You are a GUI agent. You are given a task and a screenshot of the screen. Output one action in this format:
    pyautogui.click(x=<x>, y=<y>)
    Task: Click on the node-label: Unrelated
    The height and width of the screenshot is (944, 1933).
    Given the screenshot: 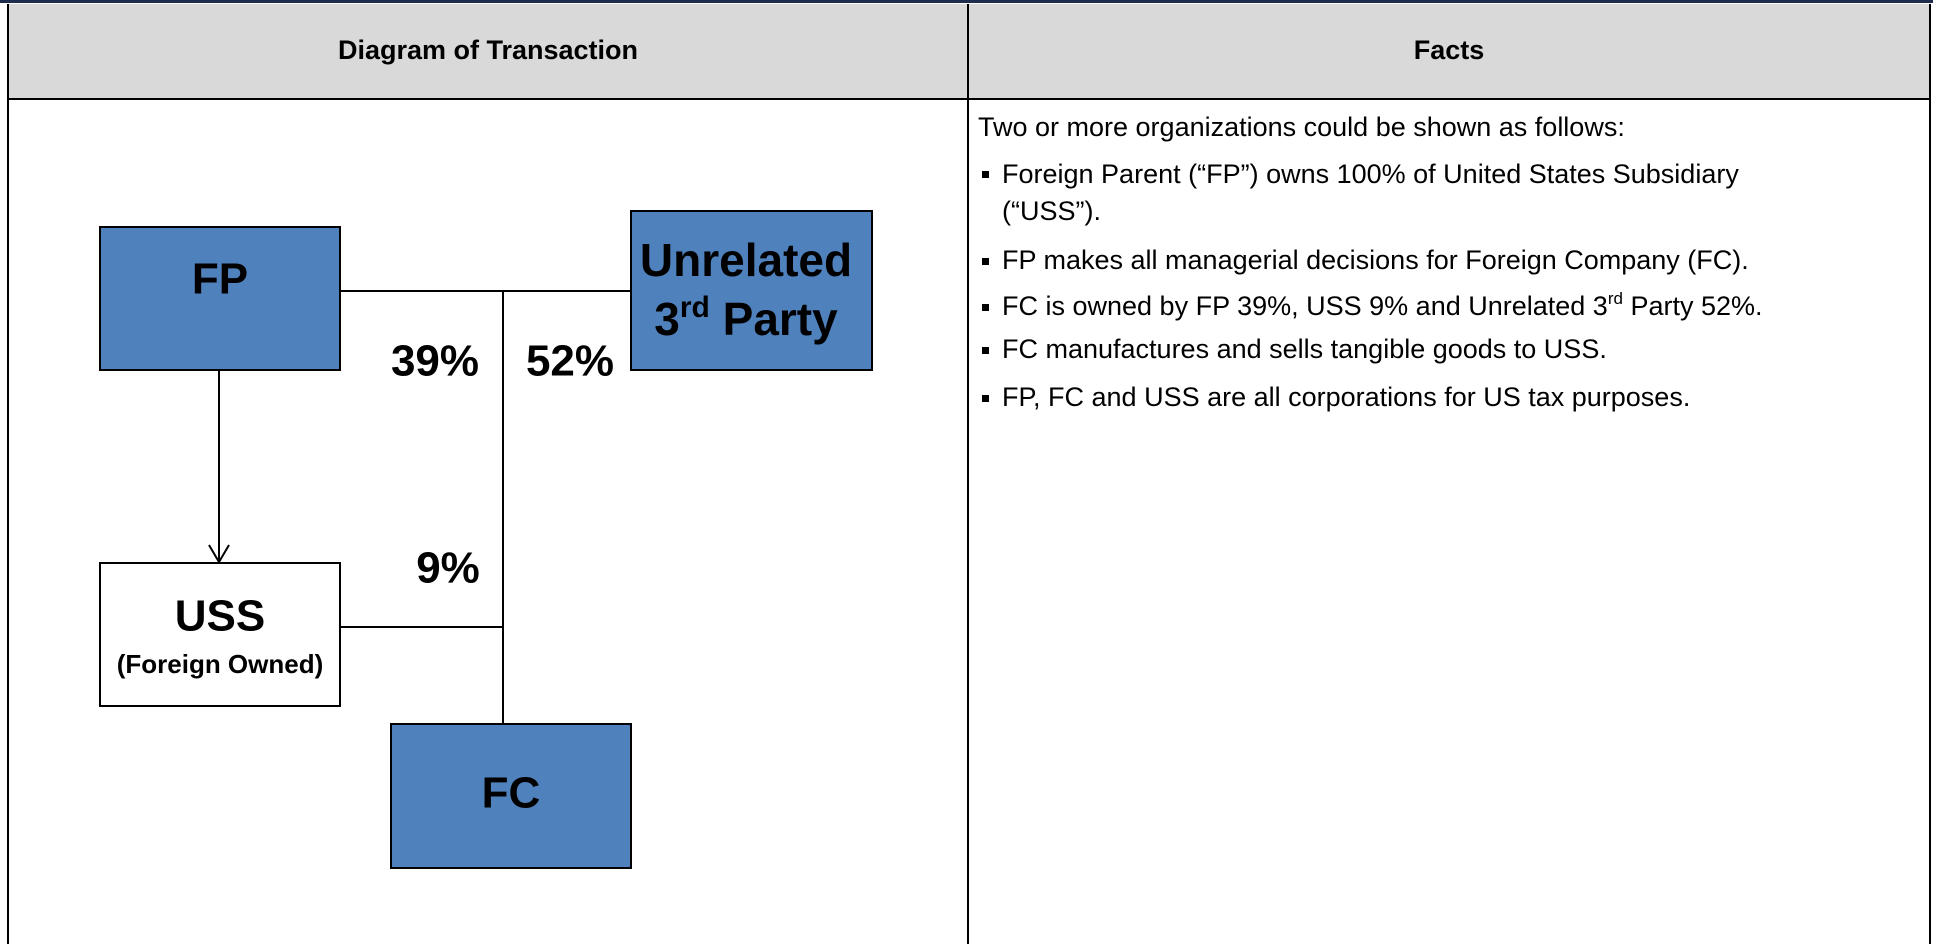 What is the action you would take?
    pyautogui.click(x=746, y=260)
    